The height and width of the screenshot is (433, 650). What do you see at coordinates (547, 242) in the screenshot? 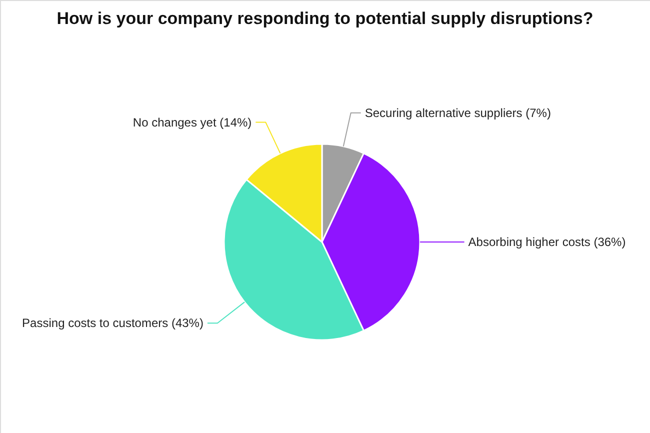
I see `slice-label: Absorbing higher costs (36%)` at bounding box center [547, 242].